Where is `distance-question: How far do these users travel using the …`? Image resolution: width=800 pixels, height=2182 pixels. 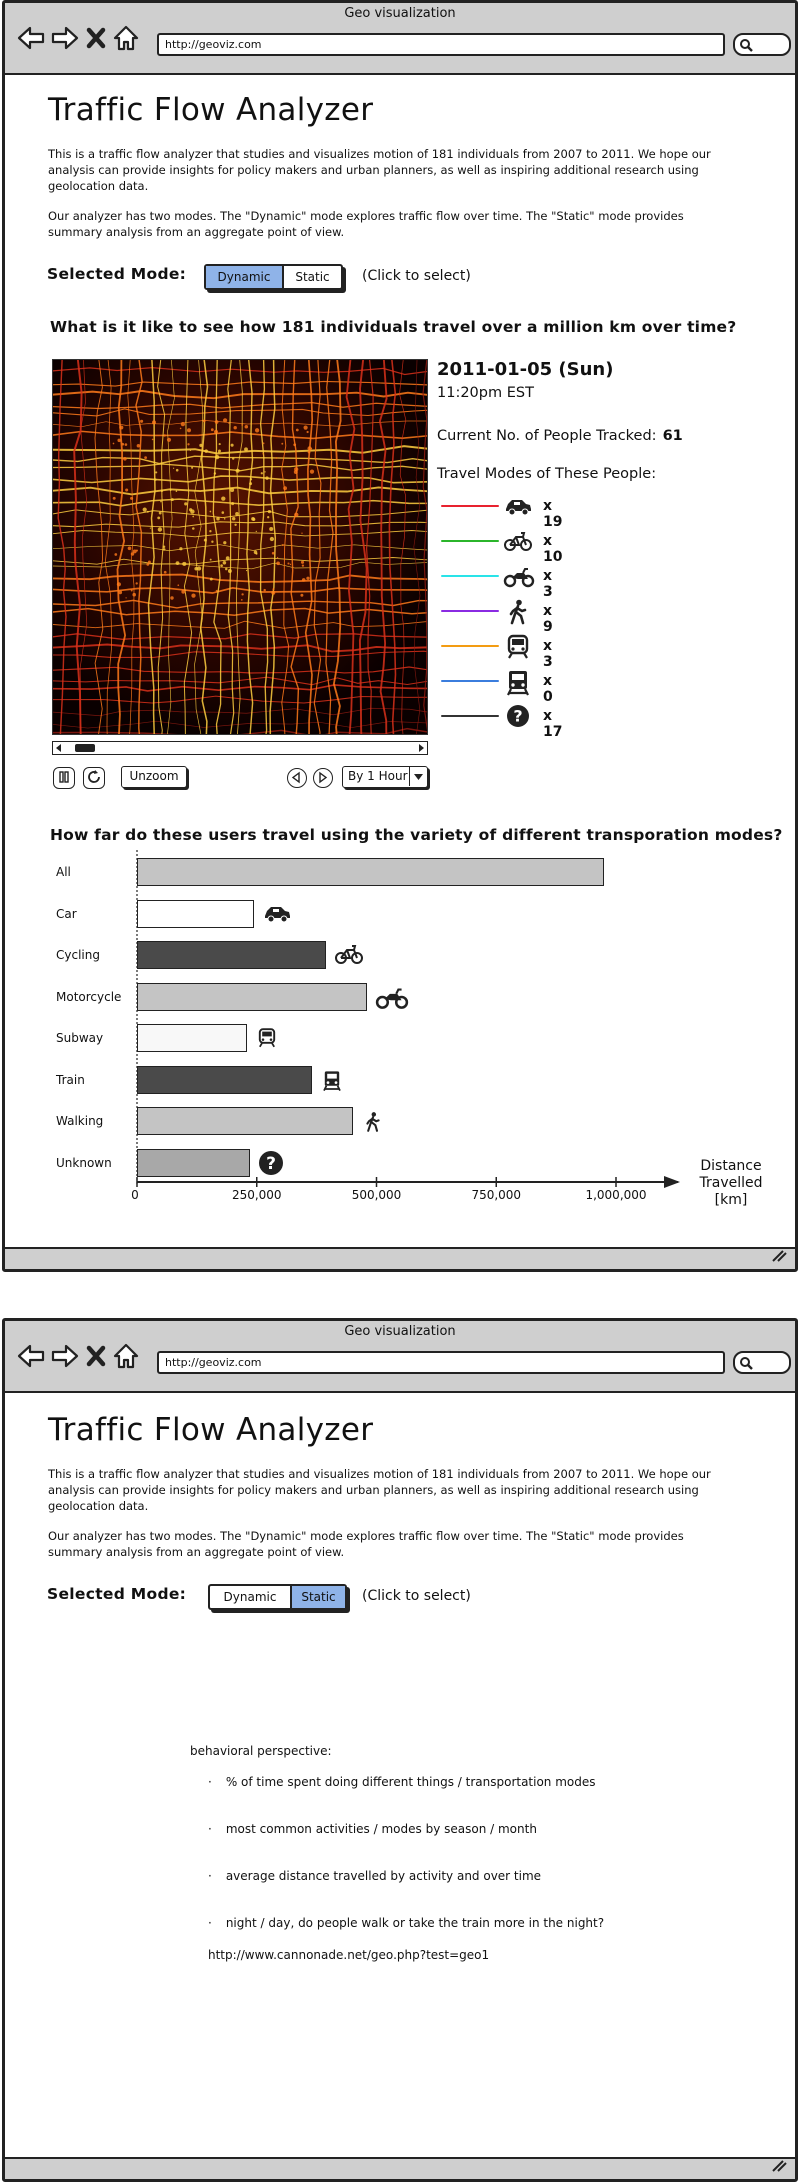 distance-question: How far do these users travel using the … is located at coordinates (416, 835).